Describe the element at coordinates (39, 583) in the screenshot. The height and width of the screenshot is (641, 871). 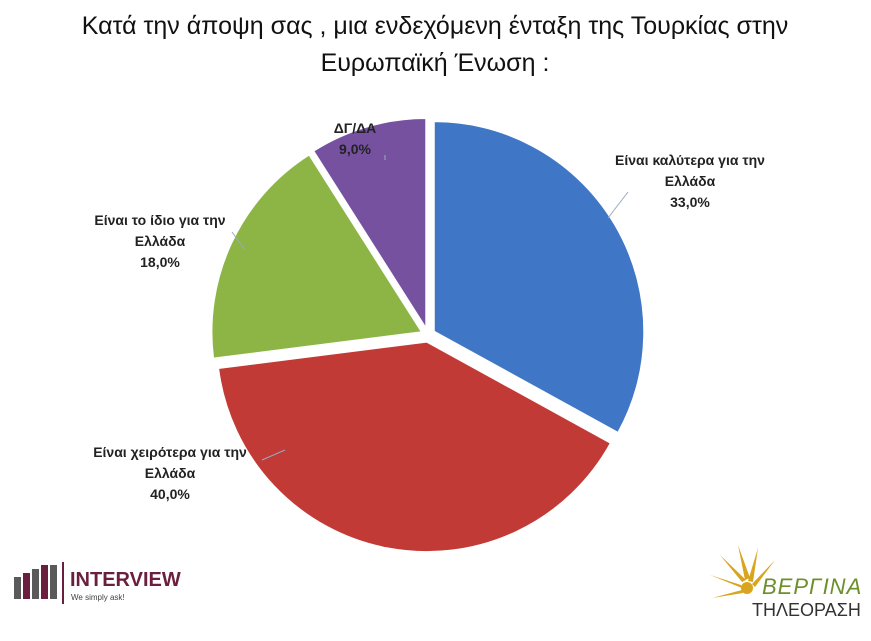
I see `interview-icon` at that location.